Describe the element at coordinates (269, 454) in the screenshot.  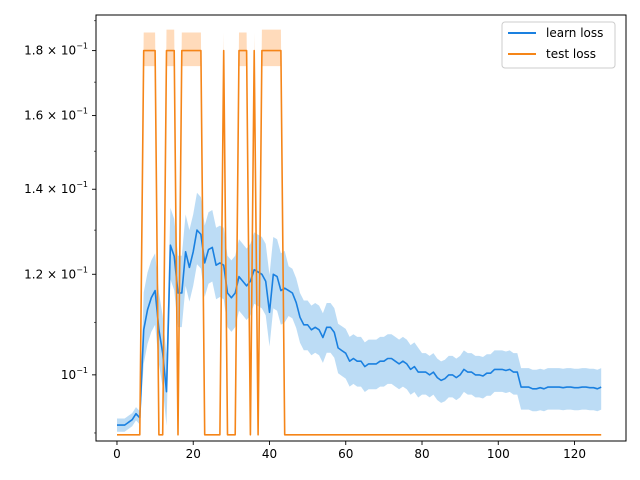
I see `x-tick-label: 40` at that location.